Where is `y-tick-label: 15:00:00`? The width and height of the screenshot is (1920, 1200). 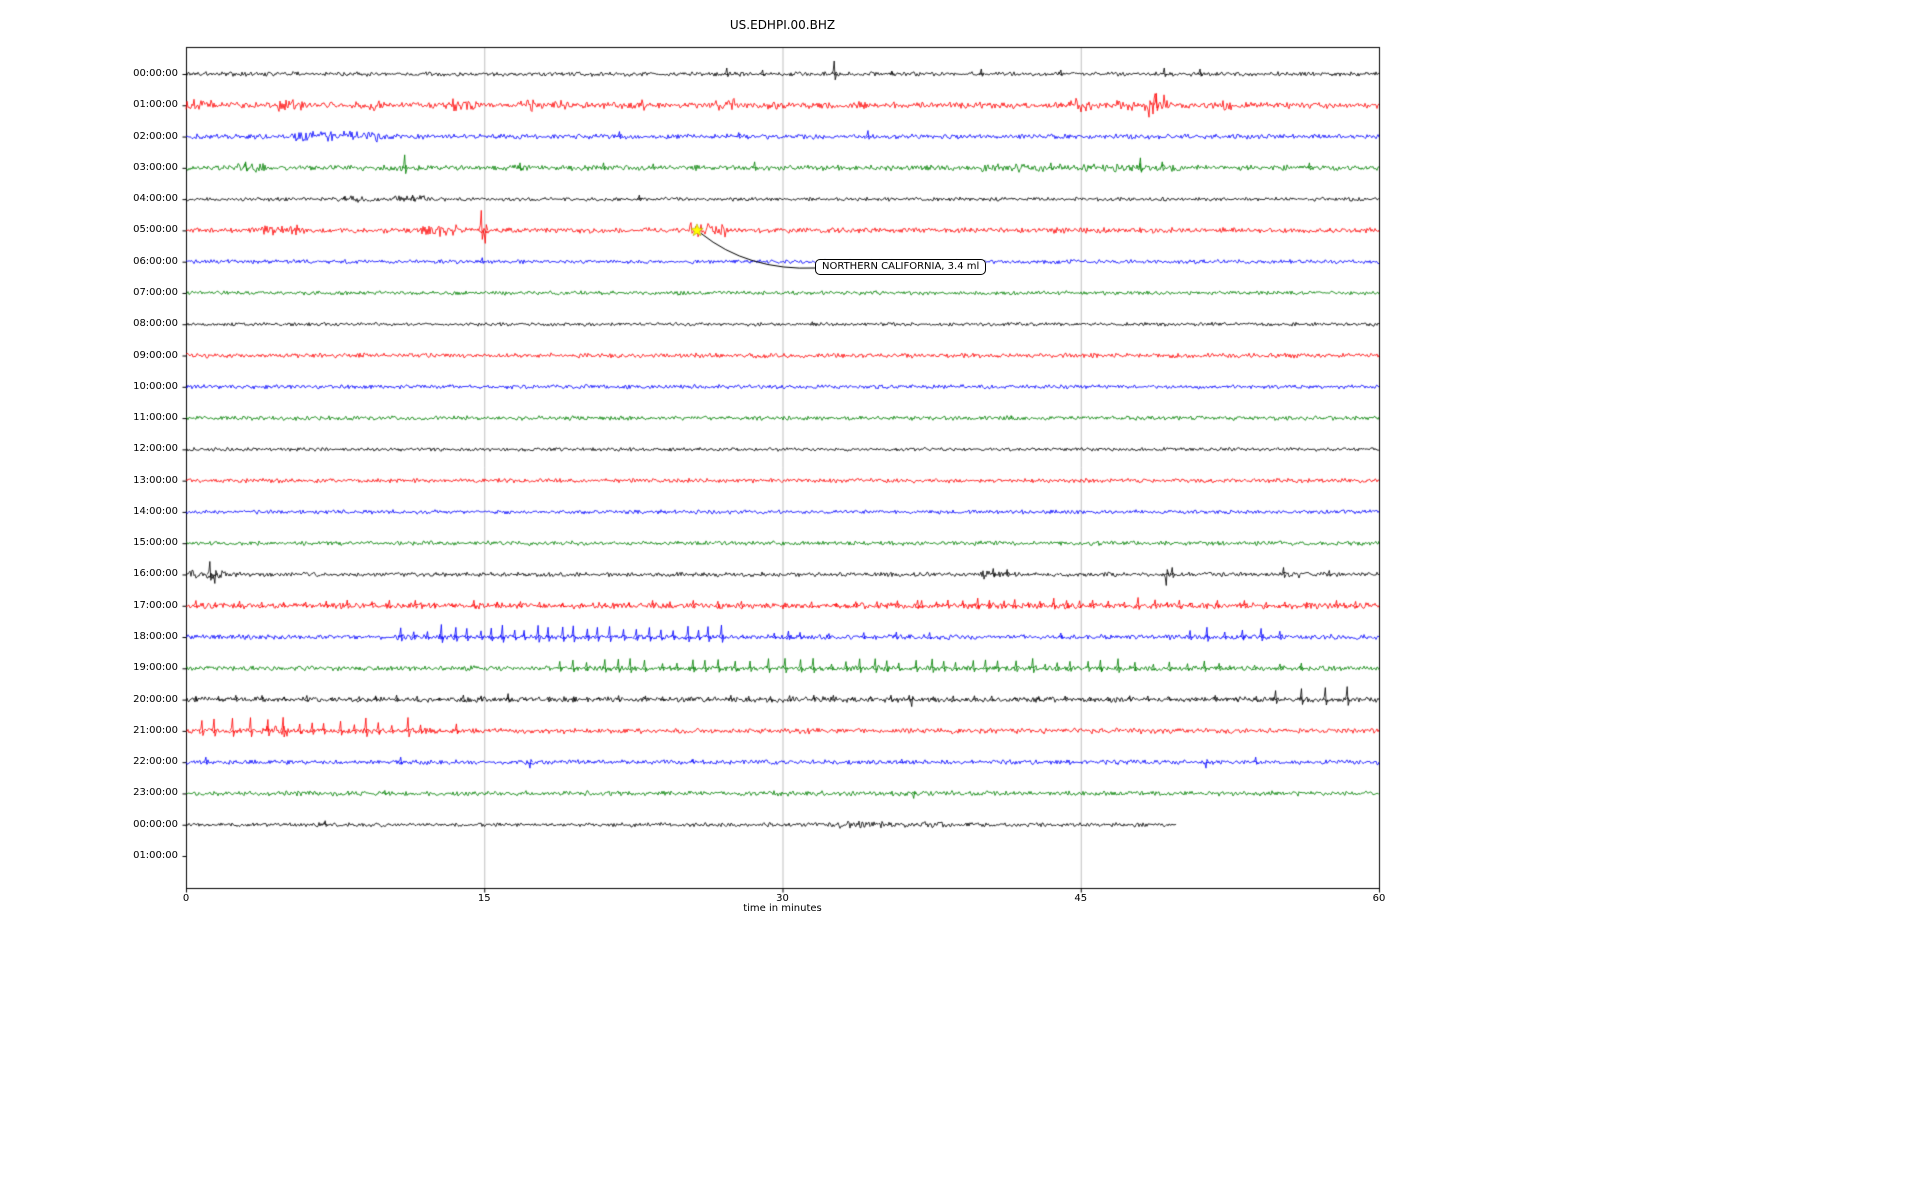 y-tick-label: 15:00:00 is located at coordinates (155, 543).